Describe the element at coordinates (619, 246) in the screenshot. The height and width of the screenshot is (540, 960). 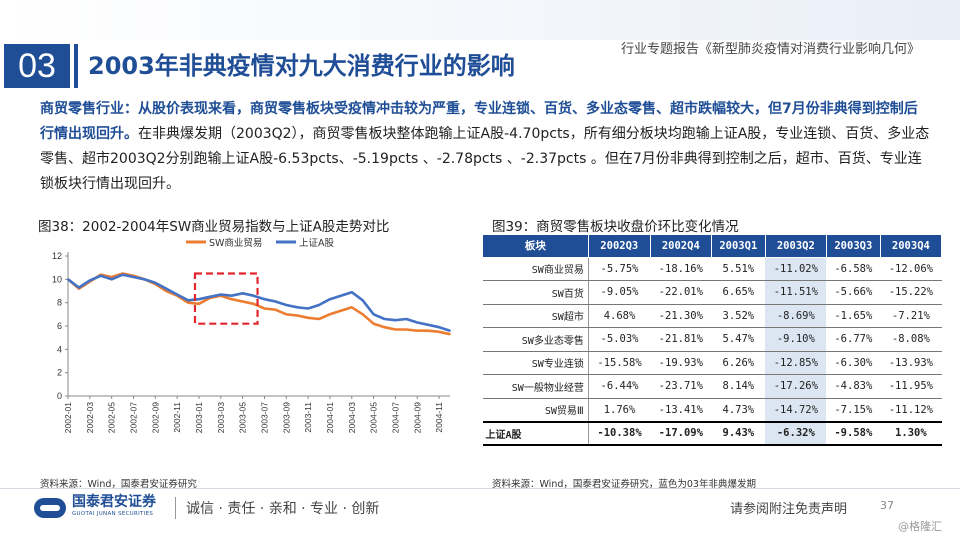
I see `table-header-cell: 2002Q3` at that location.